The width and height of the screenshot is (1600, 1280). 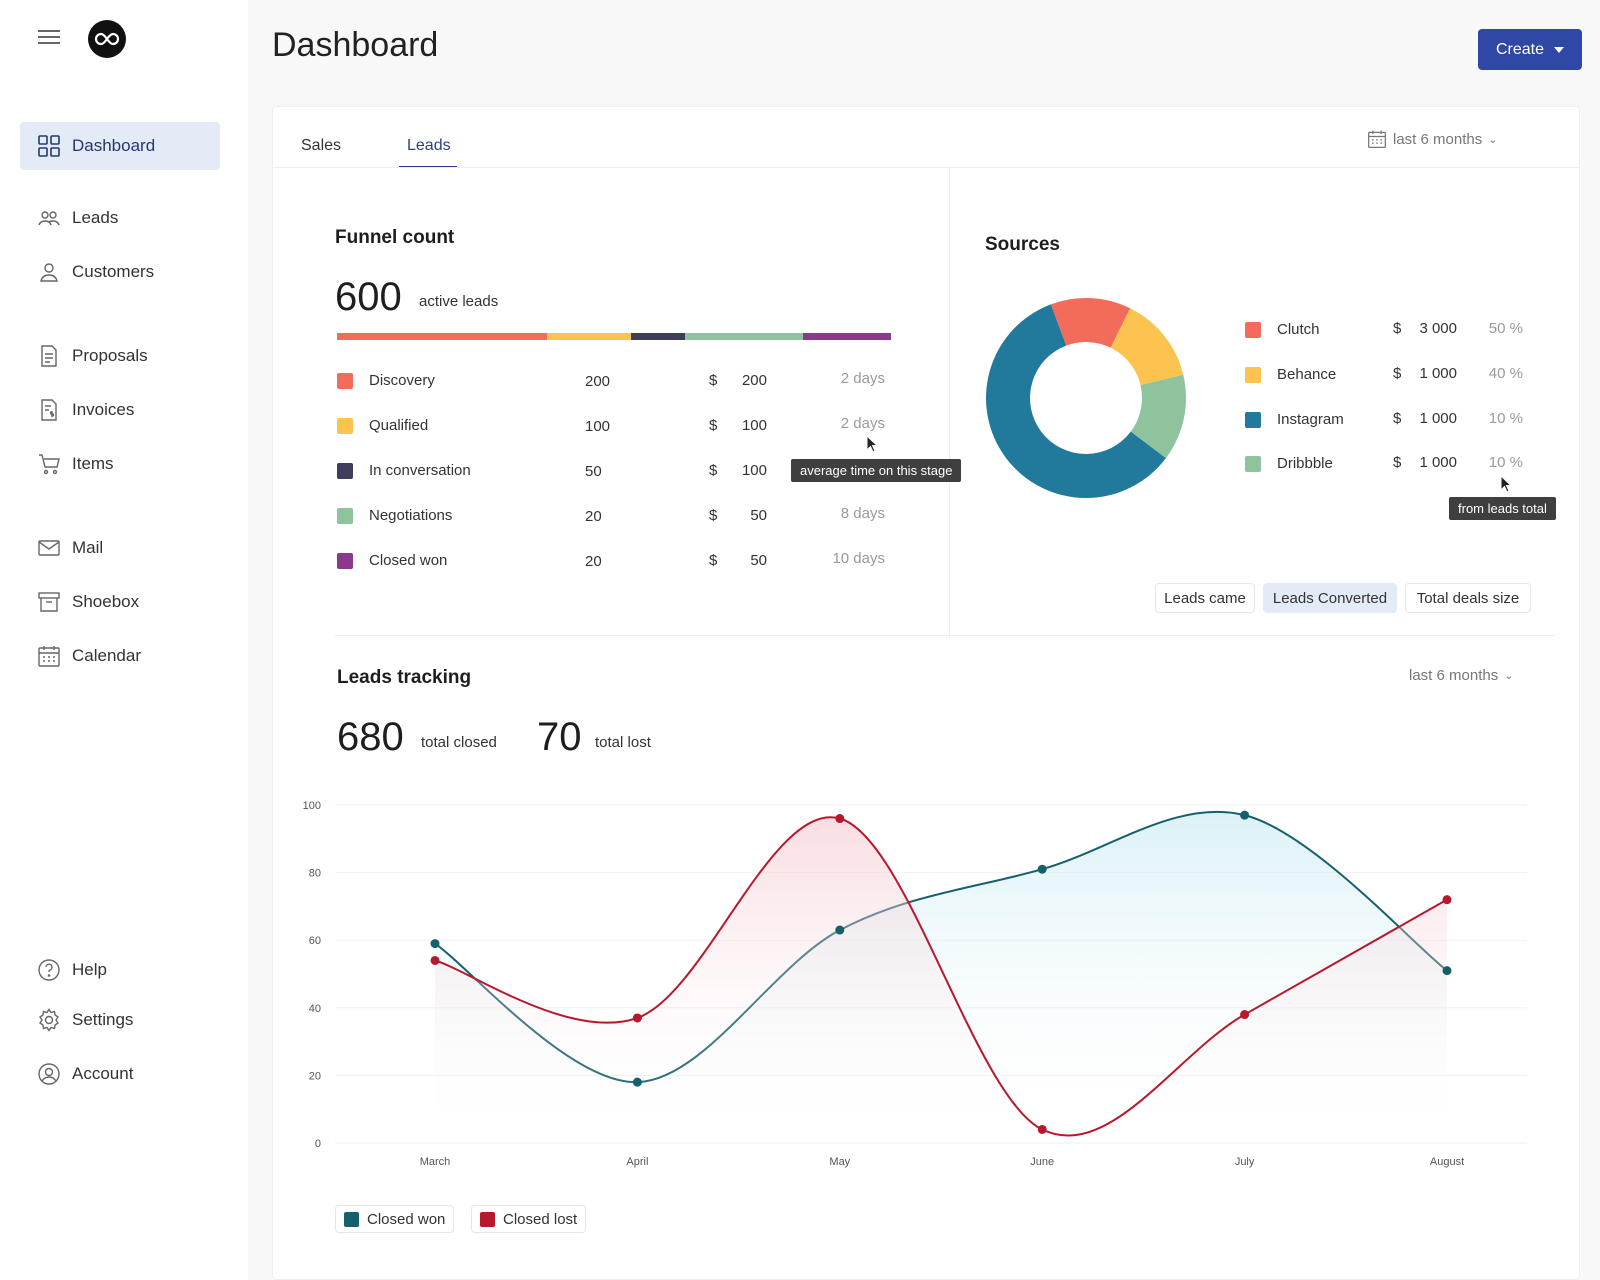 What do you see at coordinates (106, 655) in the screenshot?
I see `sidebar-item-label: Calendar` at bounding box center [106, 655].